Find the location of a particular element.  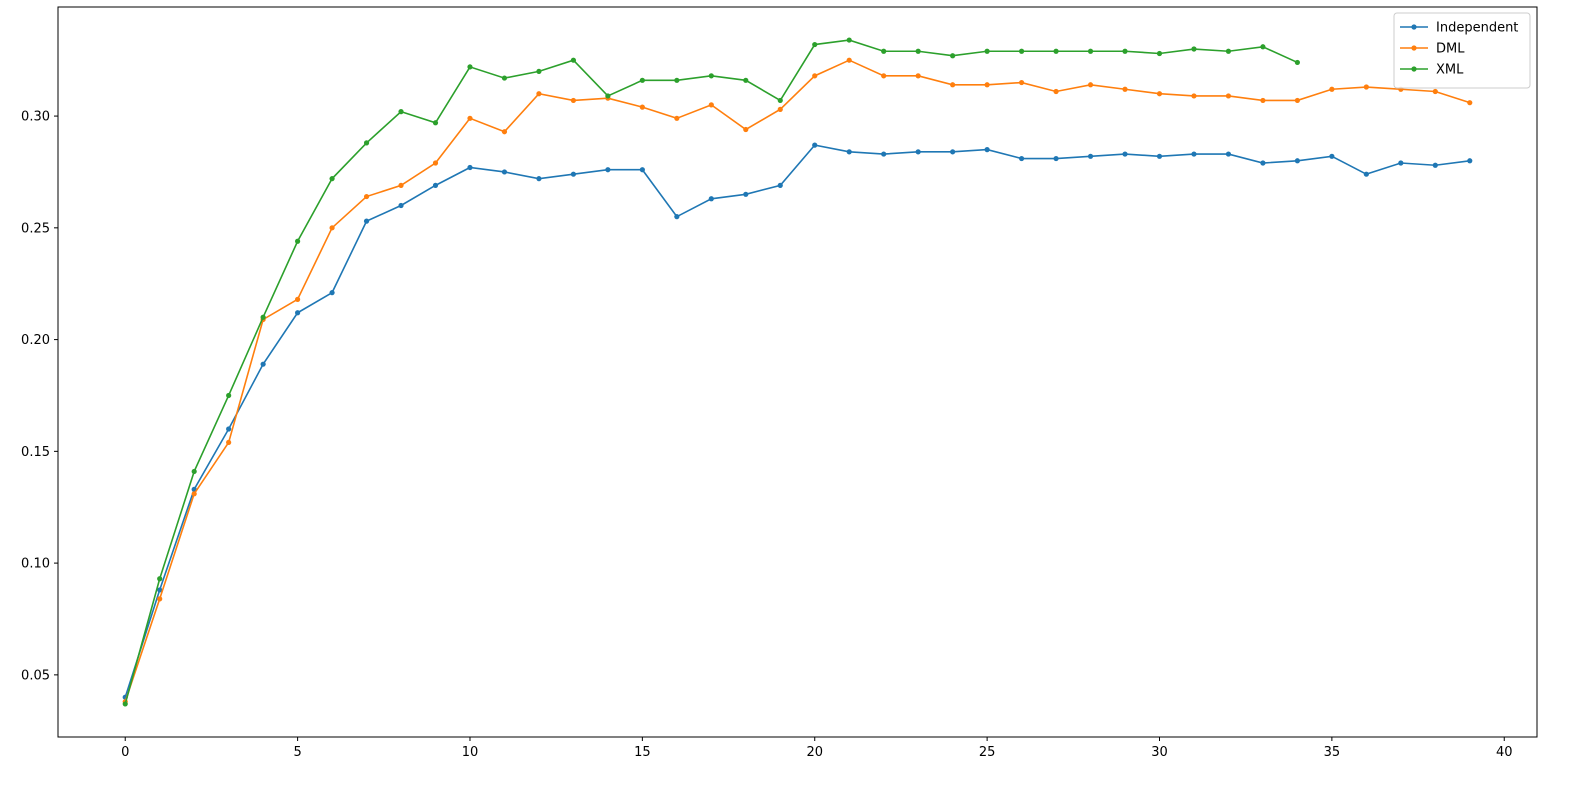

legend-label: DML is located at coordinates (1450, 49).